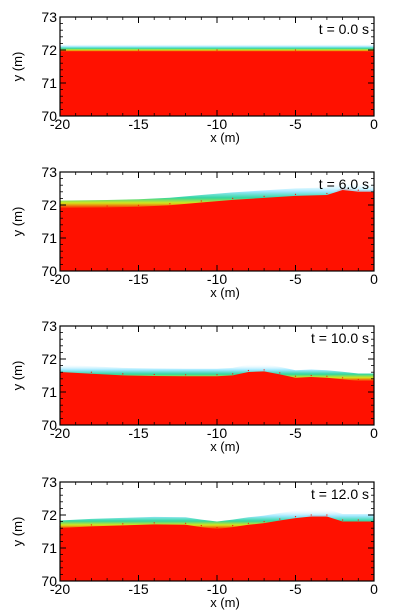 This screenshot has height=616, width=405. What do you see at coordinates (340, 494) in the screenshot?
I see `time-annotation: t = 12.0 s` at bounding box center [340, 494].